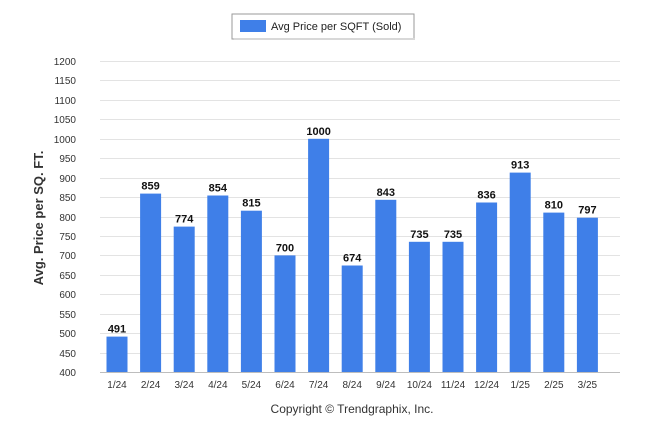  Describe the element at coordinates (251, 204) in the screenshot. I see `data-label: 815` at that location.